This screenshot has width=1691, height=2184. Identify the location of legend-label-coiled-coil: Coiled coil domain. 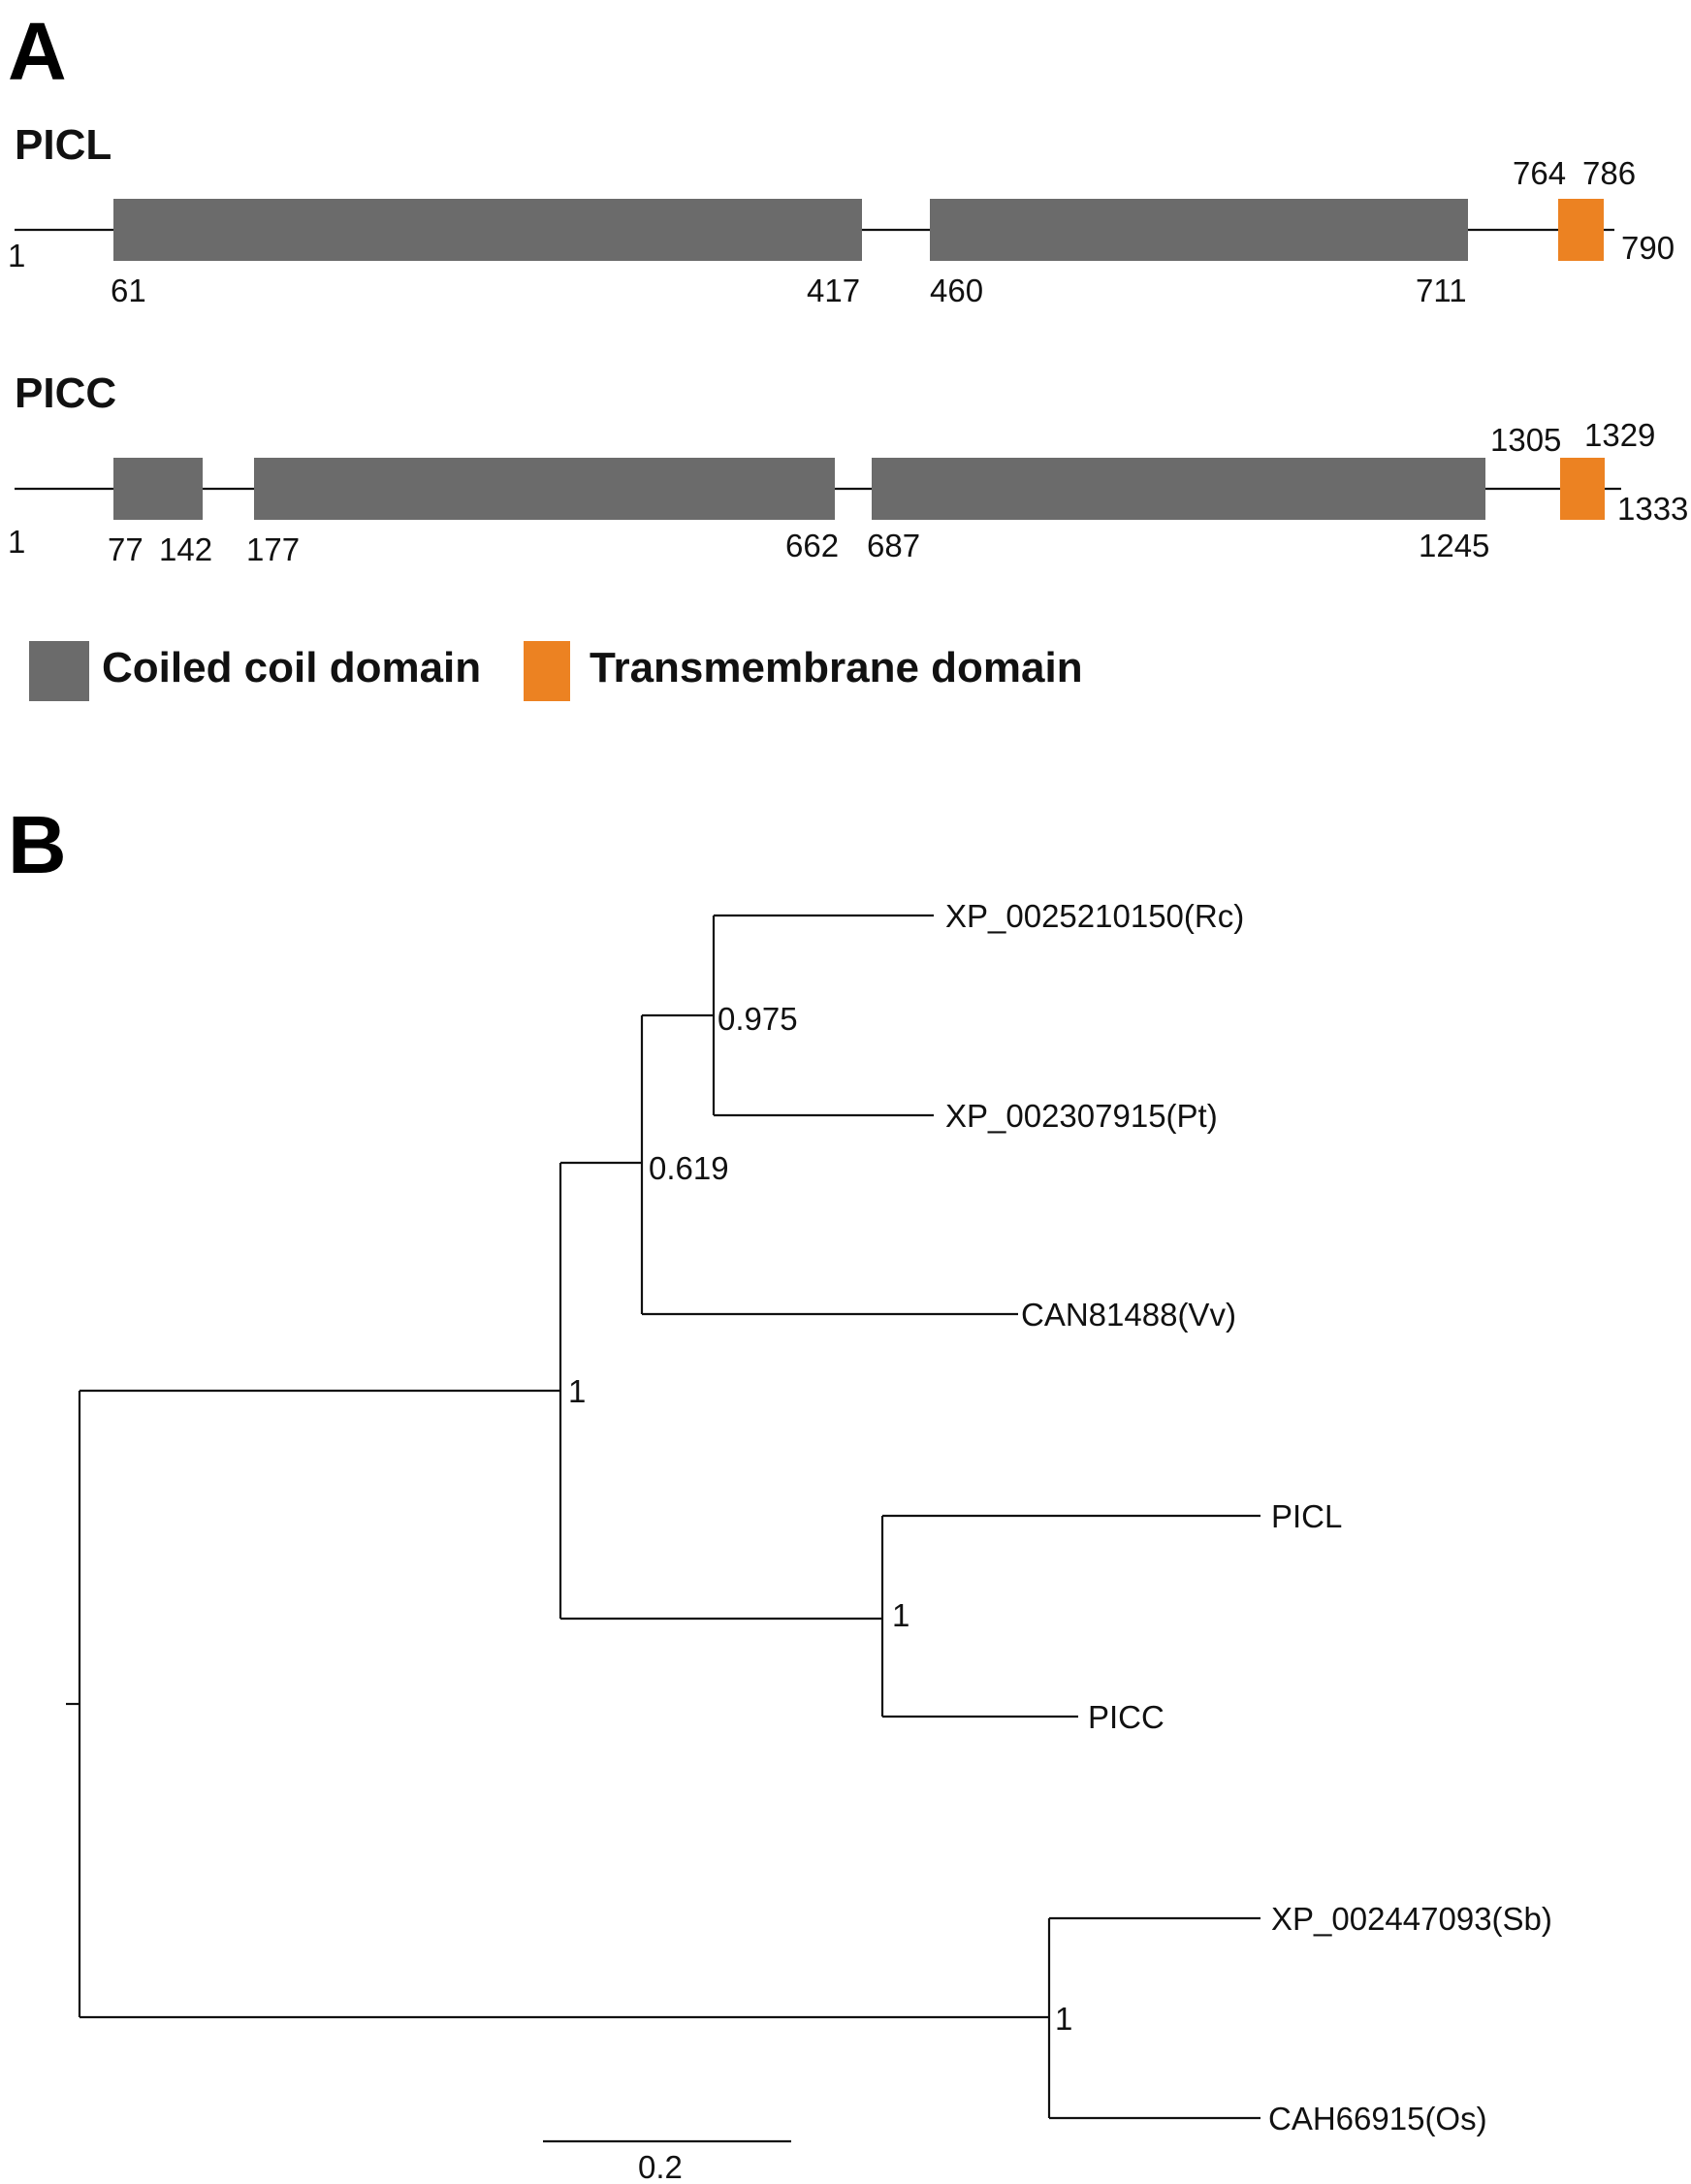
(291, 667).